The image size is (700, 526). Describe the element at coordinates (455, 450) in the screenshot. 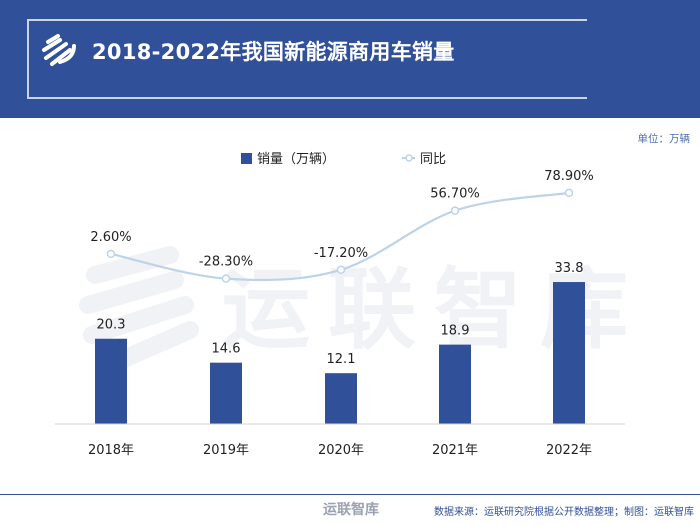

I see `x-tick-label-3: 2021年` at that location.